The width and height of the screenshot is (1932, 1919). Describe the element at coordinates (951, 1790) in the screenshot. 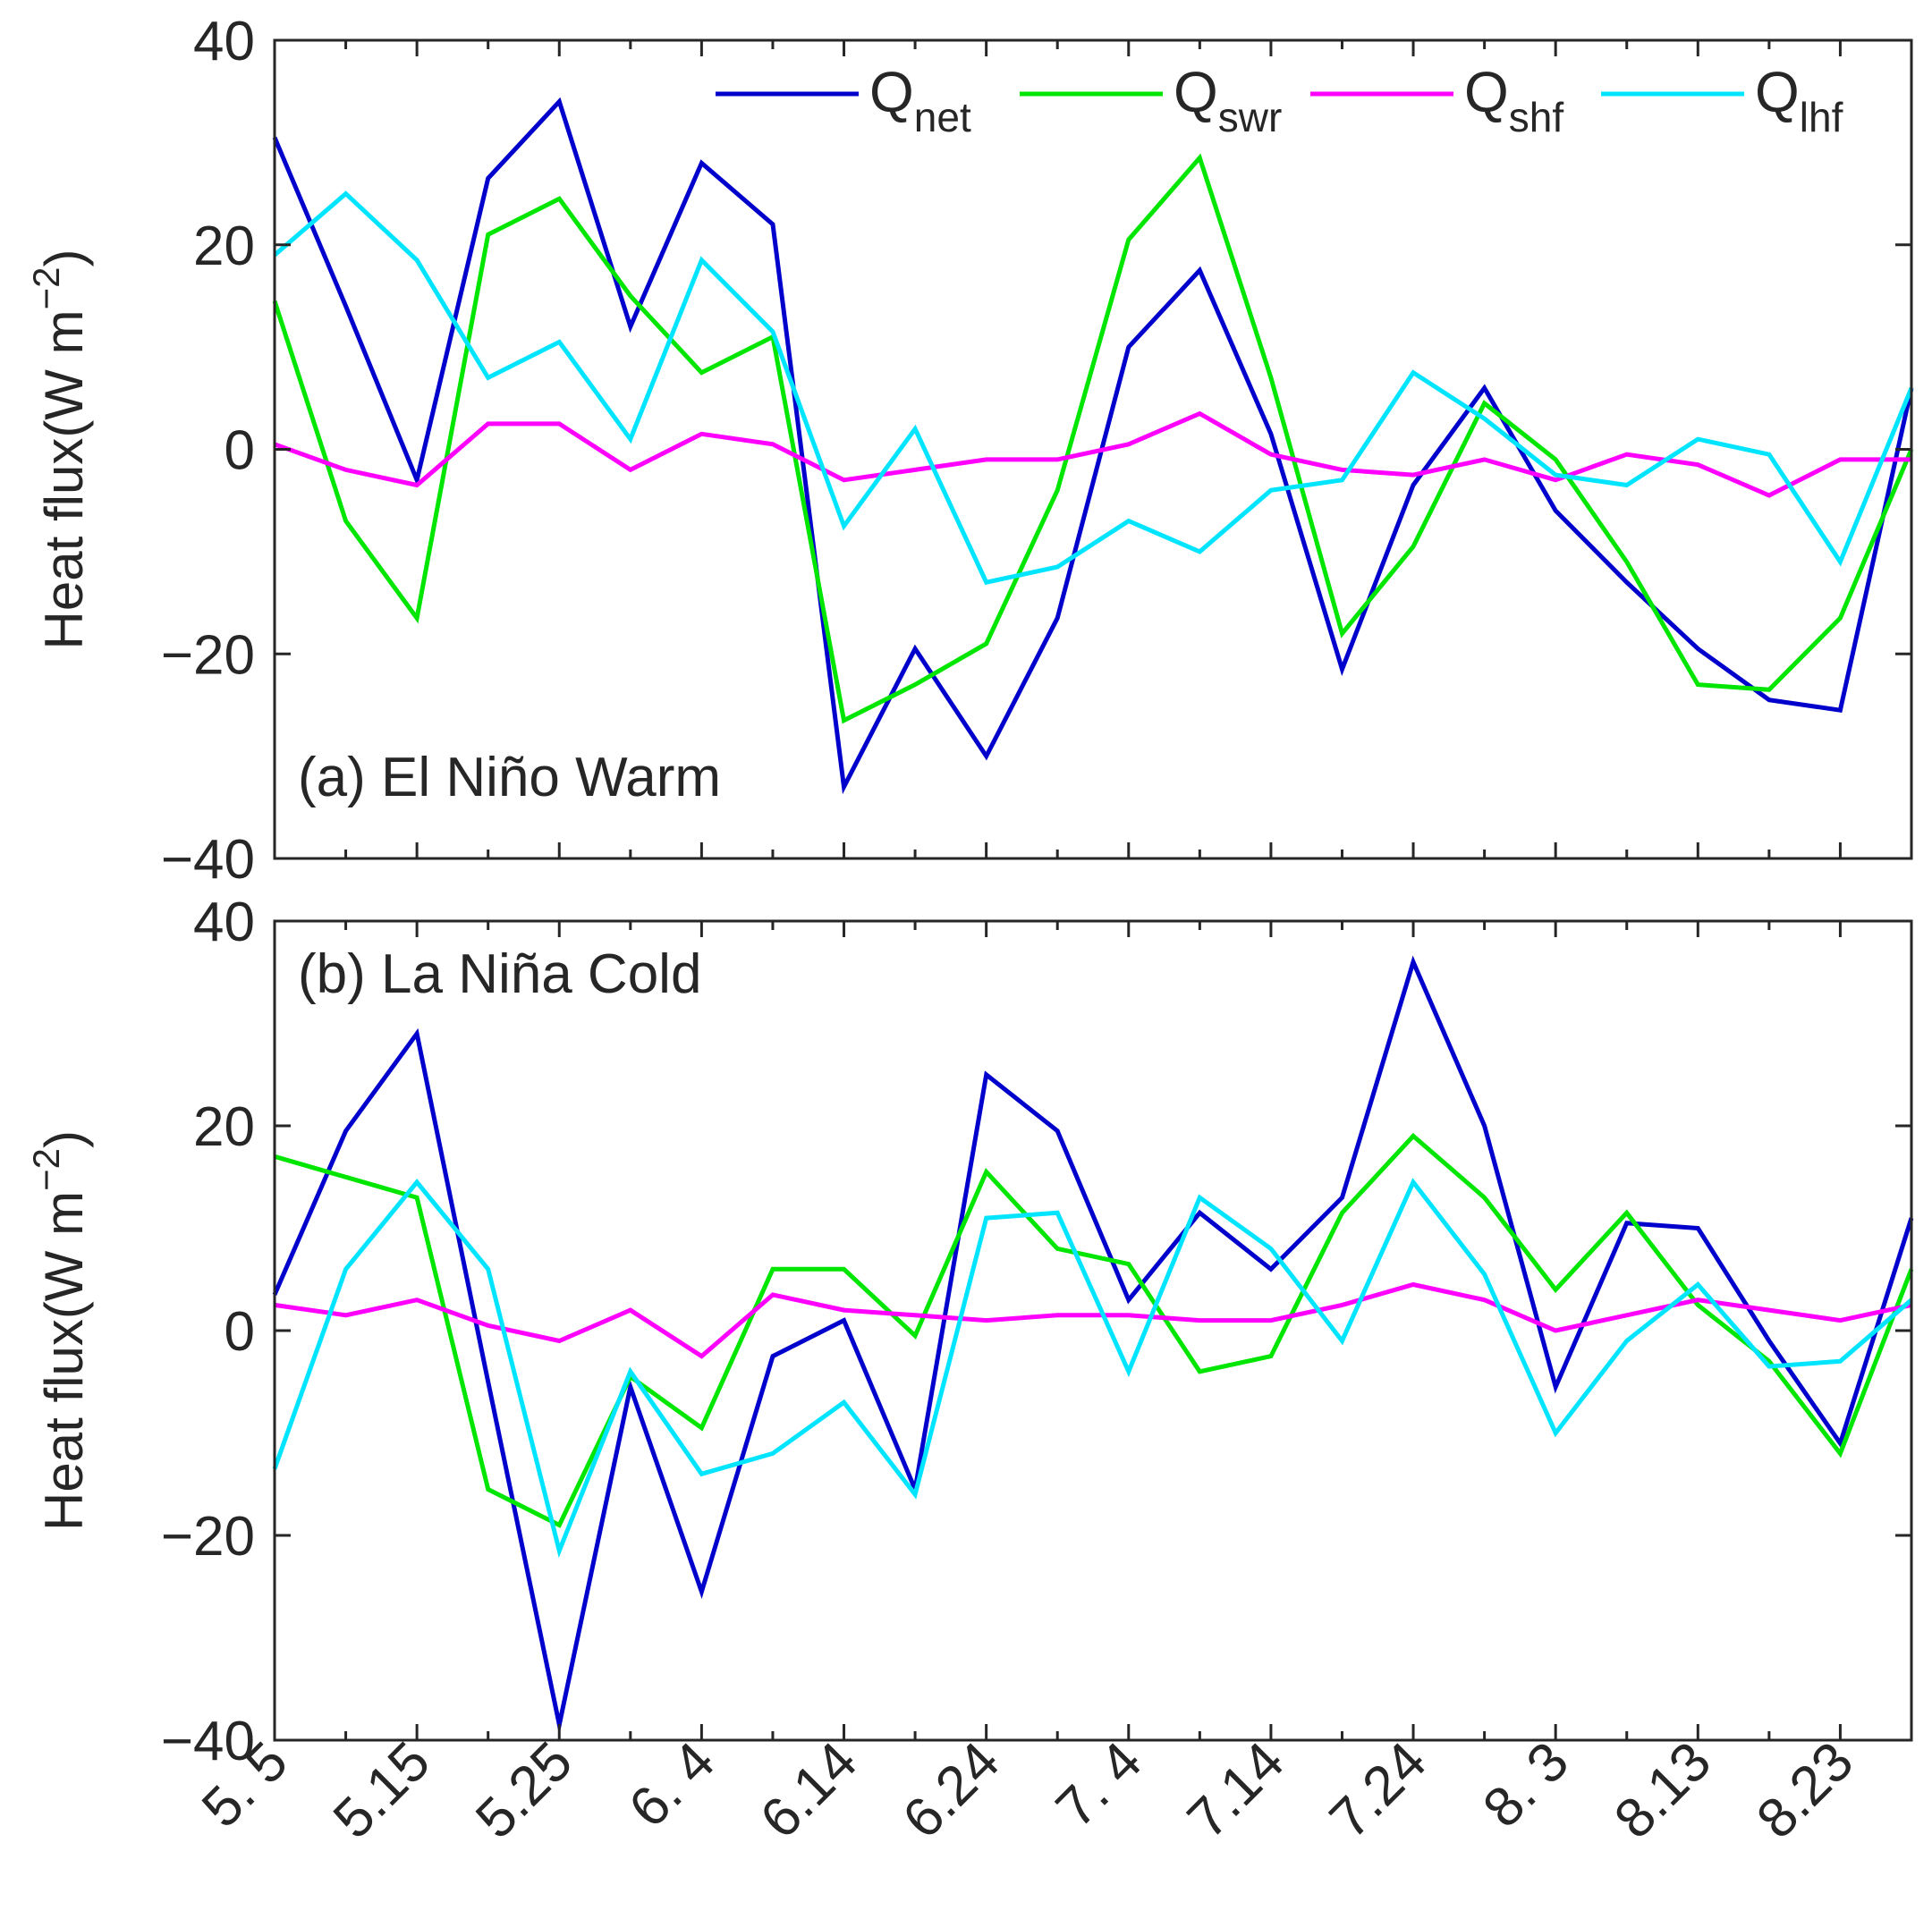

I see `x-tick-label: 6.24` at that location.